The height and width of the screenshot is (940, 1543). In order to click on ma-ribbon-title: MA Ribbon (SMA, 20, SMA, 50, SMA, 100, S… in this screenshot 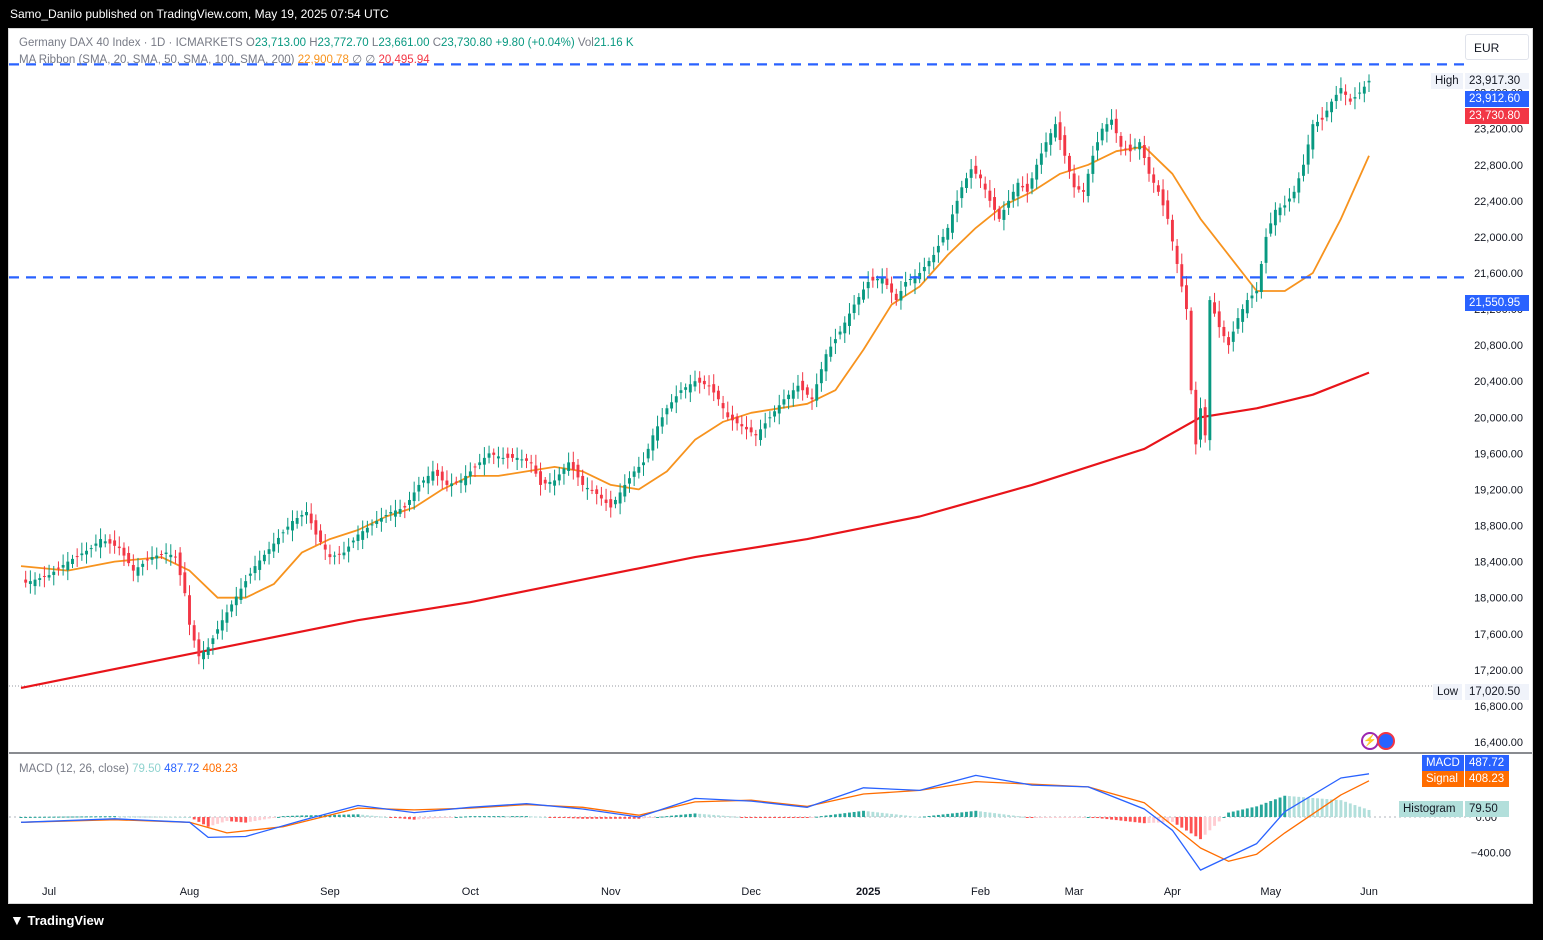, I will do `click(157, 60)`.